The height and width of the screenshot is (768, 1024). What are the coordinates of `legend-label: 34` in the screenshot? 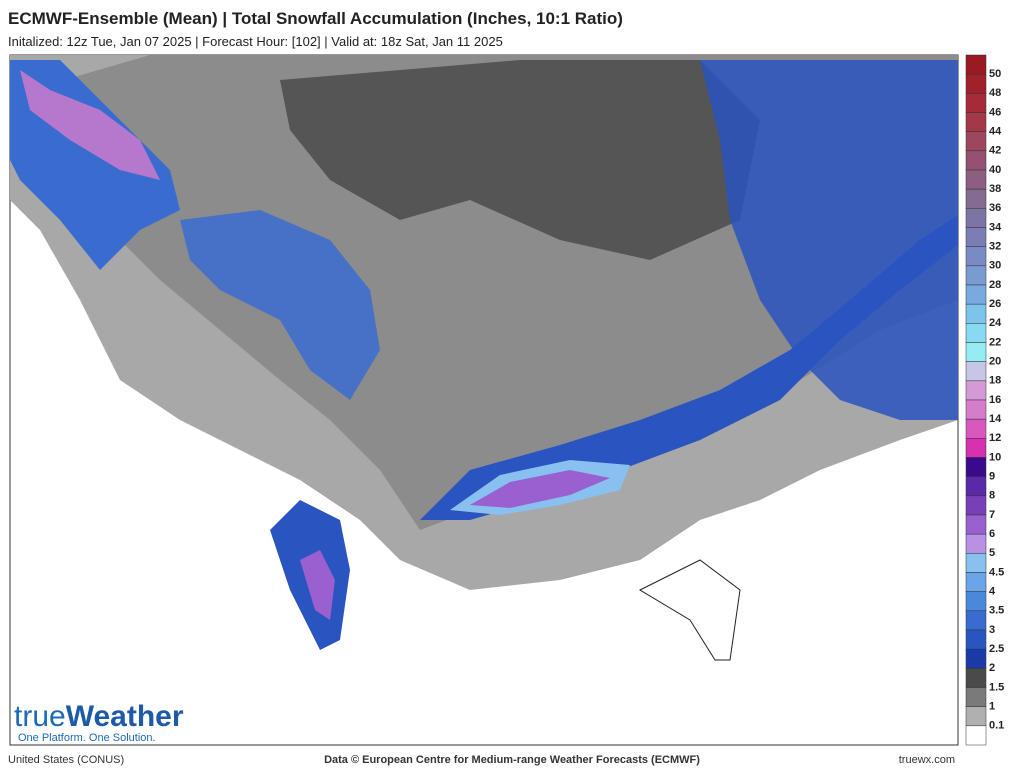 It's located at (995, 227).